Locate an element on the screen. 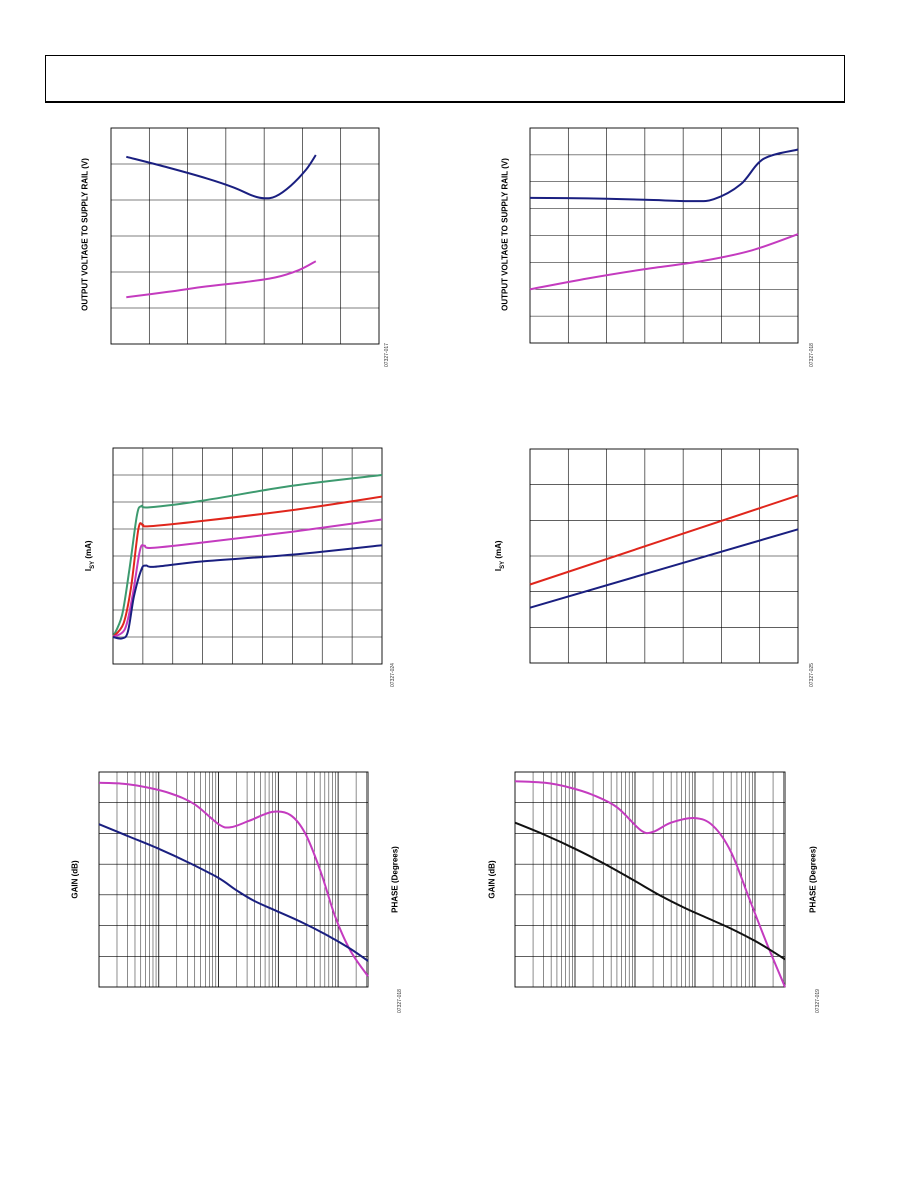 This screenshot has width=918, height=1188. page-header-frame is located at coordinates (445, 79).